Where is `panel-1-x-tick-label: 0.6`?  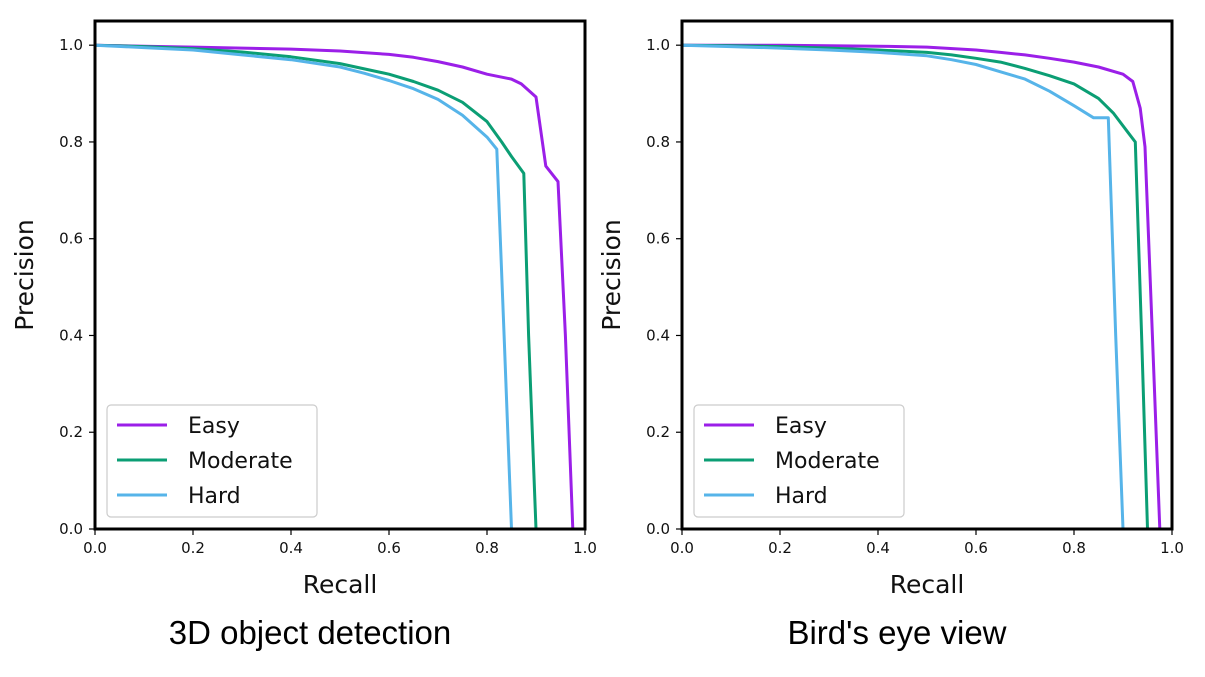 panel-1-x-tick-label: 0.6 is located at coordinates (976, 548).